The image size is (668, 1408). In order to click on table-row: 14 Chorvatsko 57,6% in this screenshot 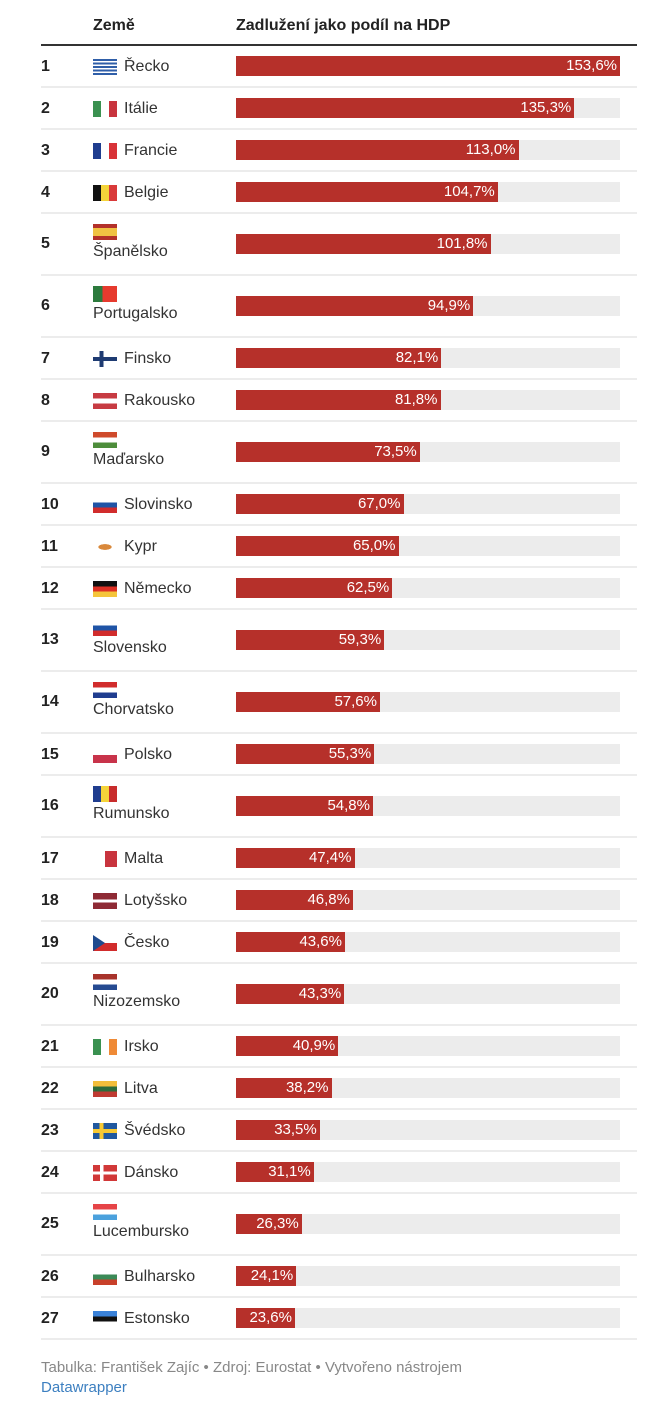, I will do `click(339, 703)`.